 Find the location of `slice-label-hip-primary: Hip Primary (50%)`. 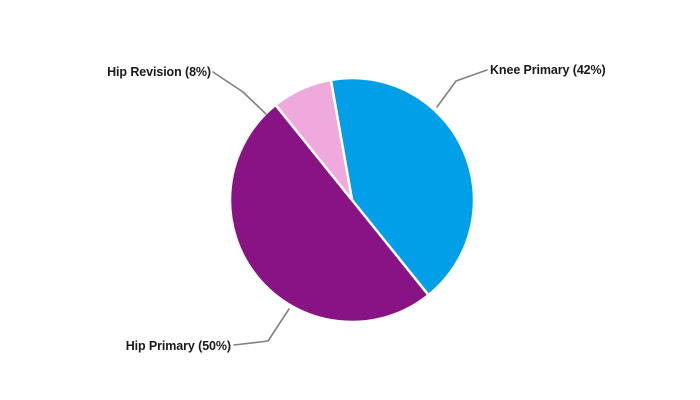

slice-label-hip-primary: Hip Primary (50%) is located at coordinates (178, 346).